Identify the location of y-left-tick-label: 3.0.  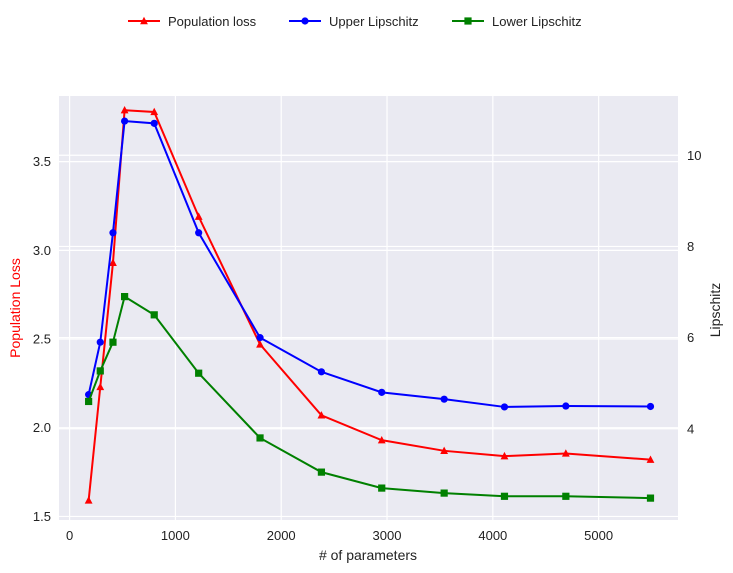
(42, 250).